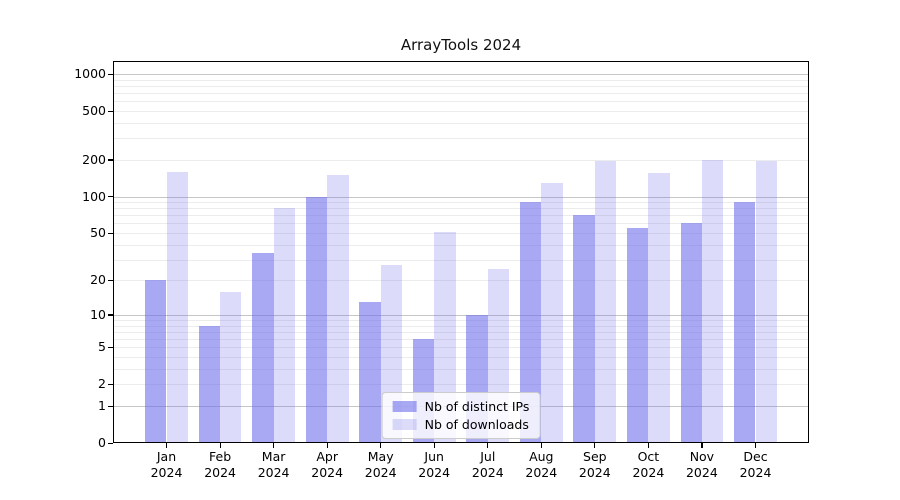 This screenshot has width=900, height=500. Describe the element at coordinates (370, 372) in the screenshot. I see `bar-ips-may` at that location.